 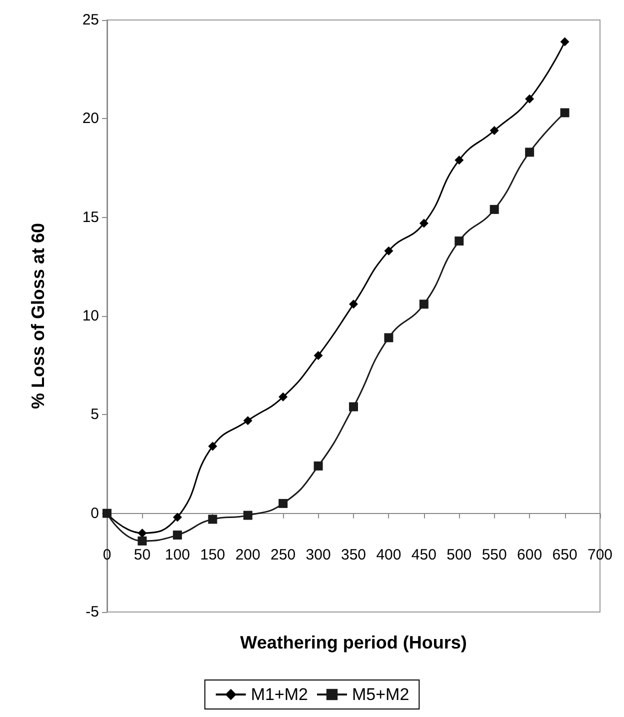 What do you see at coordinates (353, 642) in the screenshot?
I see `x-axis-title: Weathering period (Hours)` at bounding box center [353, 642].